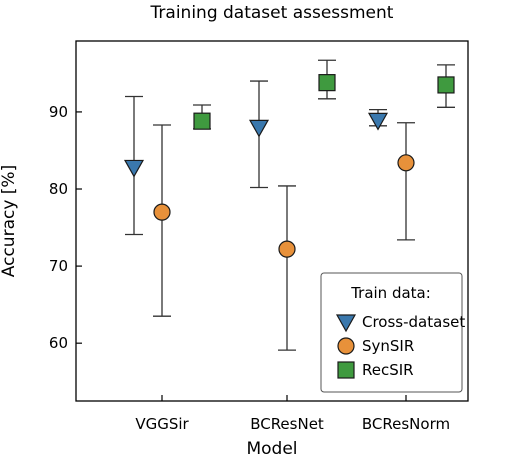 The height and width of the screenshot is (461, 505). I want to click on point-recsir-vggsir, so click(202, 121).